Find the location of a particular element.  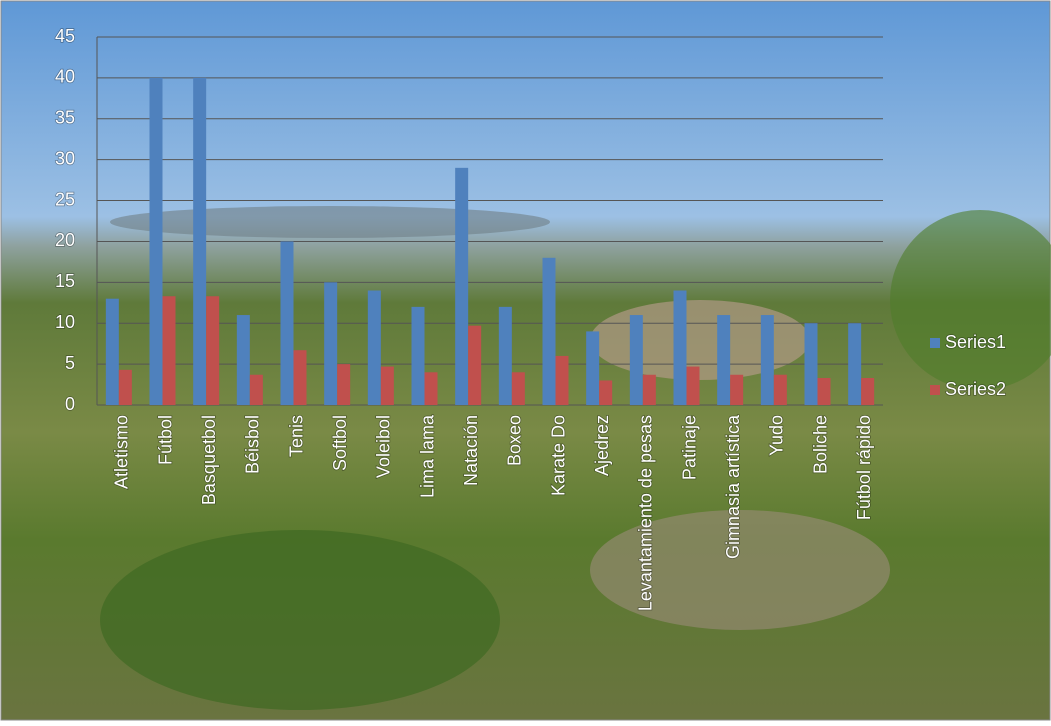

x-tick-label: Patinaje is located at coordinates (689, 447).